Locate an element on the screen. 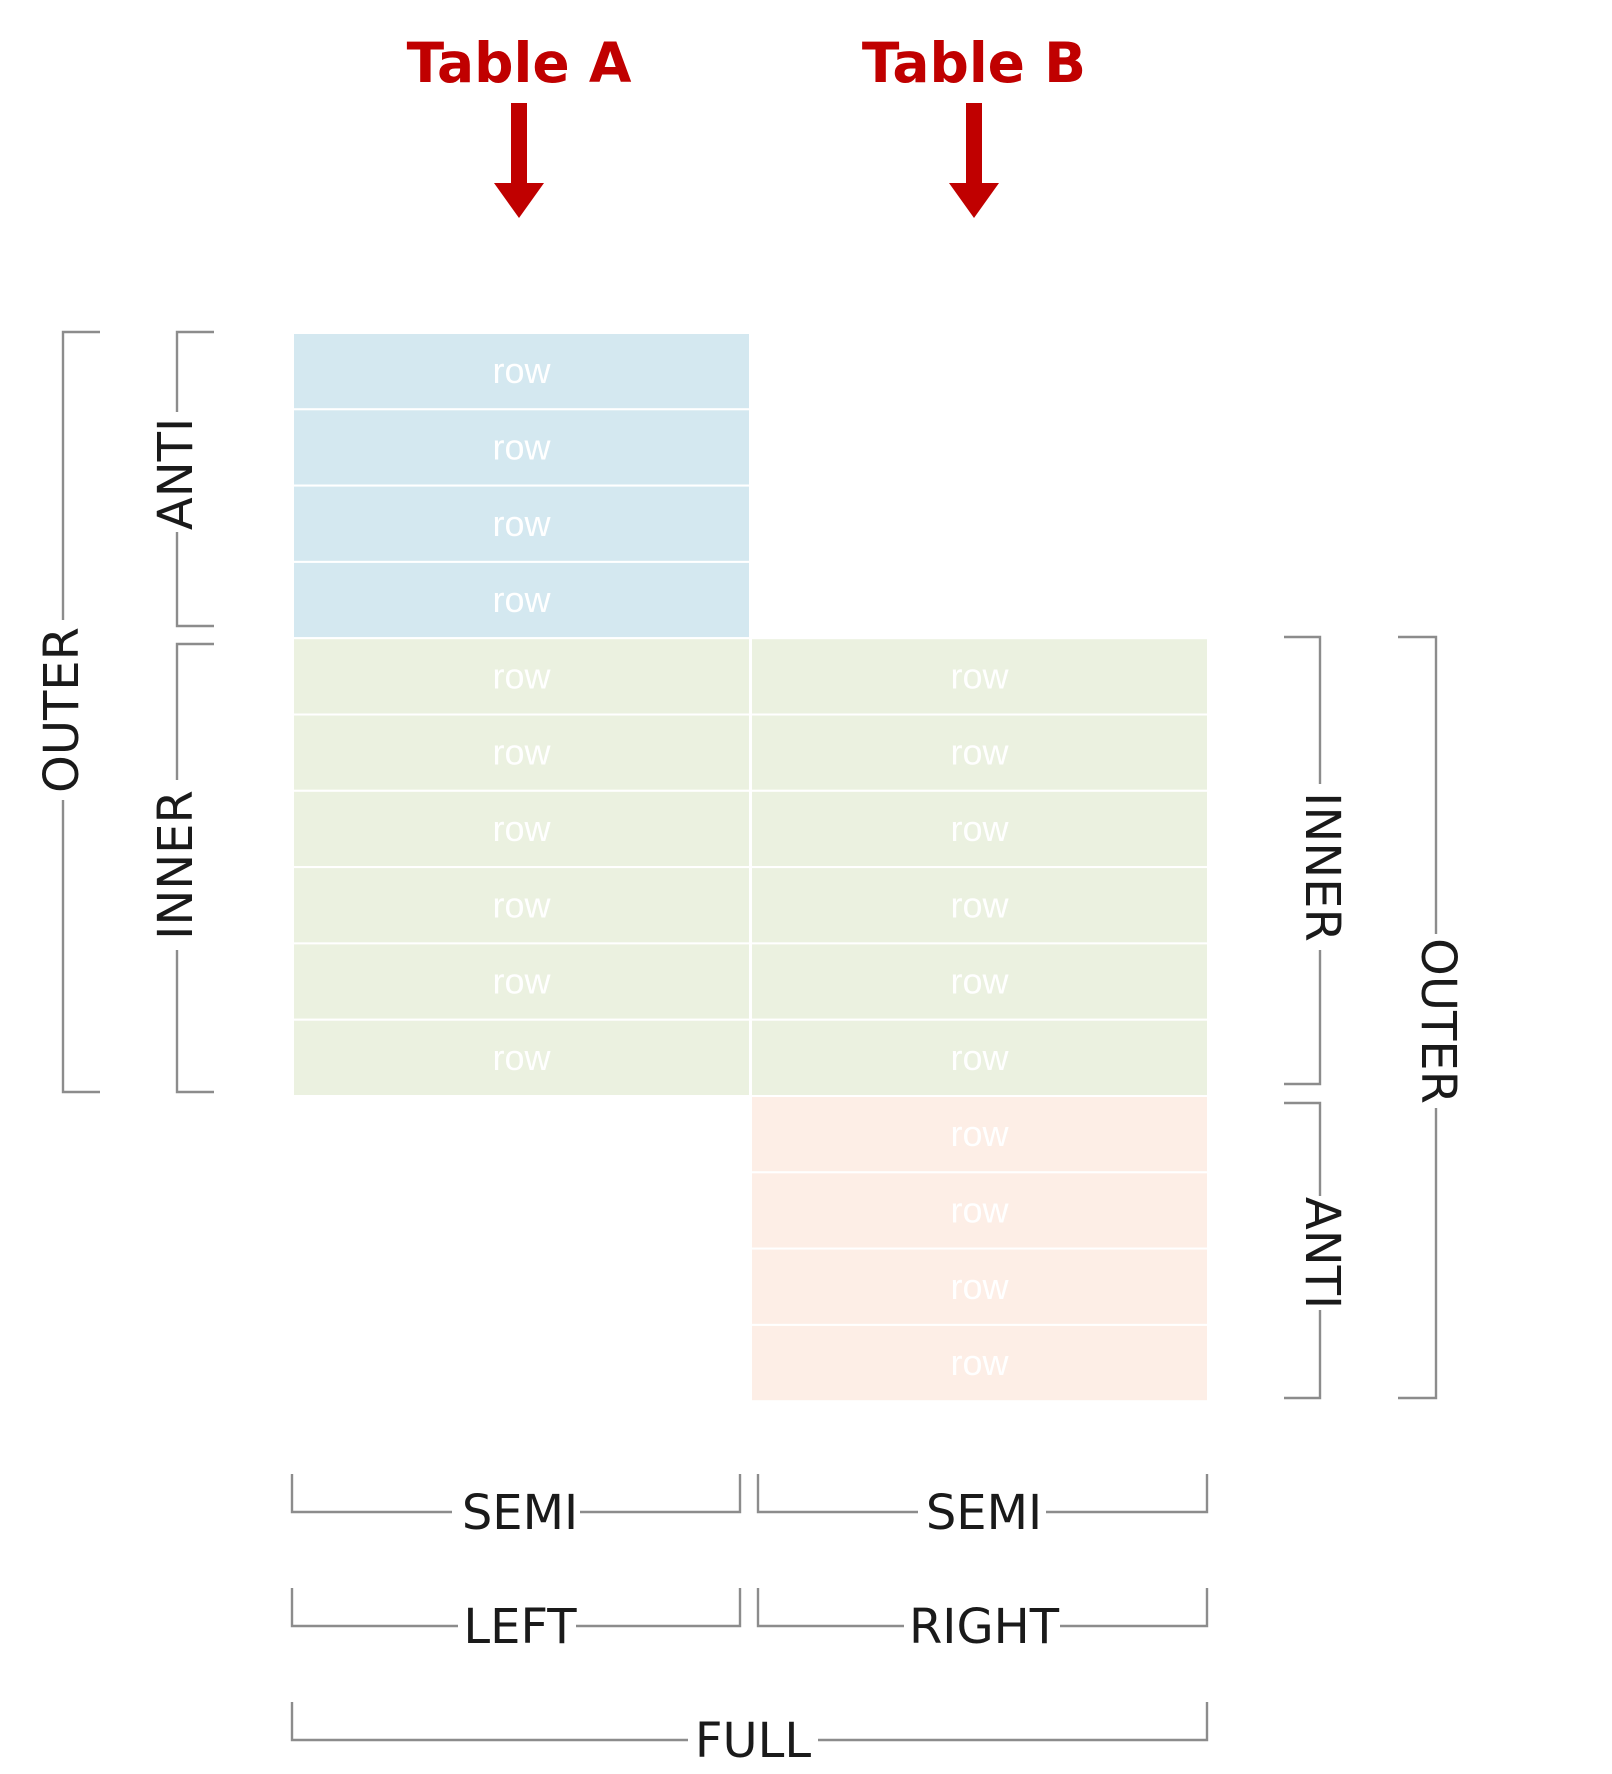 This screenshot has height=1774, width=1612. right-anti-label: ANTI is located at coordinates (1322, 1253).